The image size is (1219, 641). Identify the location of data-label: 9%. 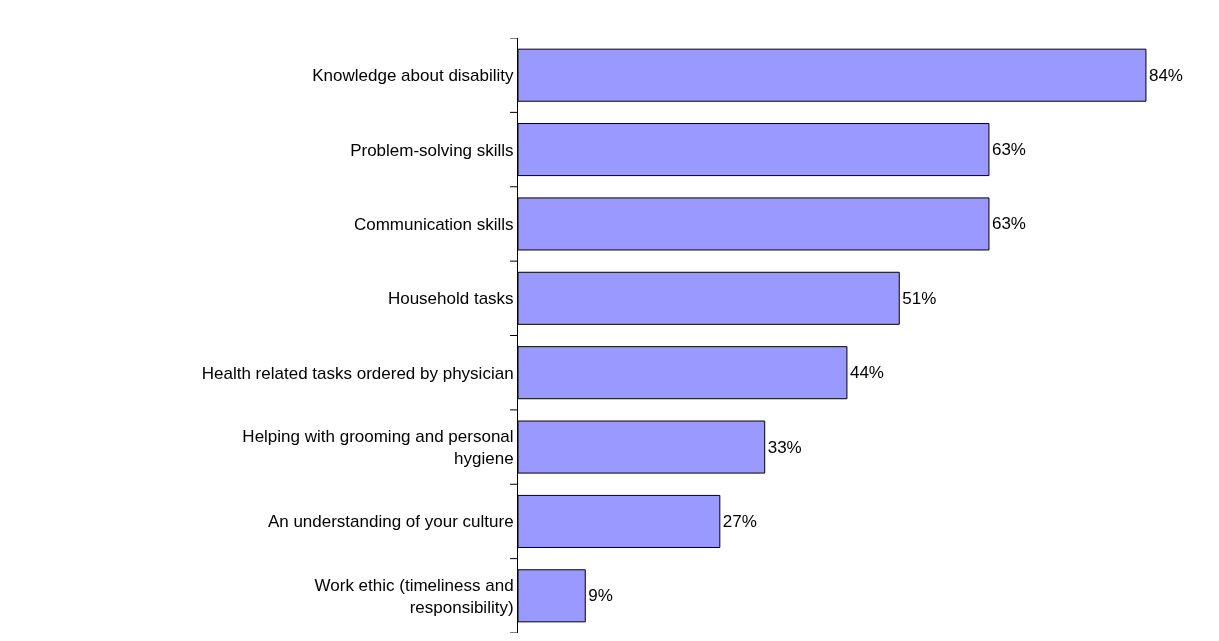
(600, 596).